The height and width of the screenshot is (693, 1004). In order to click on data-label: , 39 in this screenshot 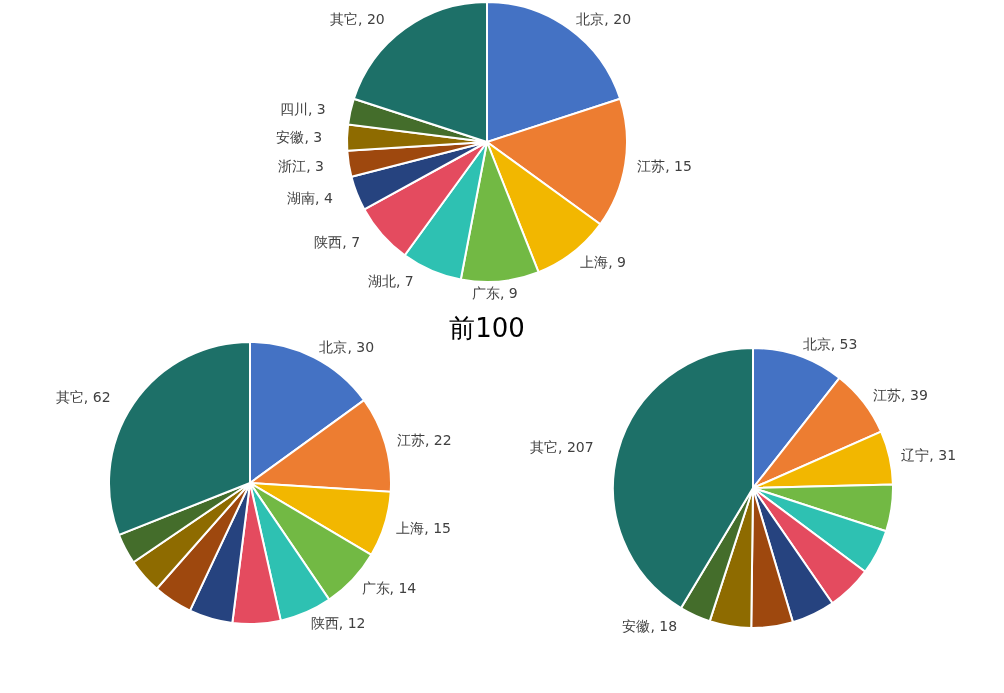, I will do `click(914, 394)`.